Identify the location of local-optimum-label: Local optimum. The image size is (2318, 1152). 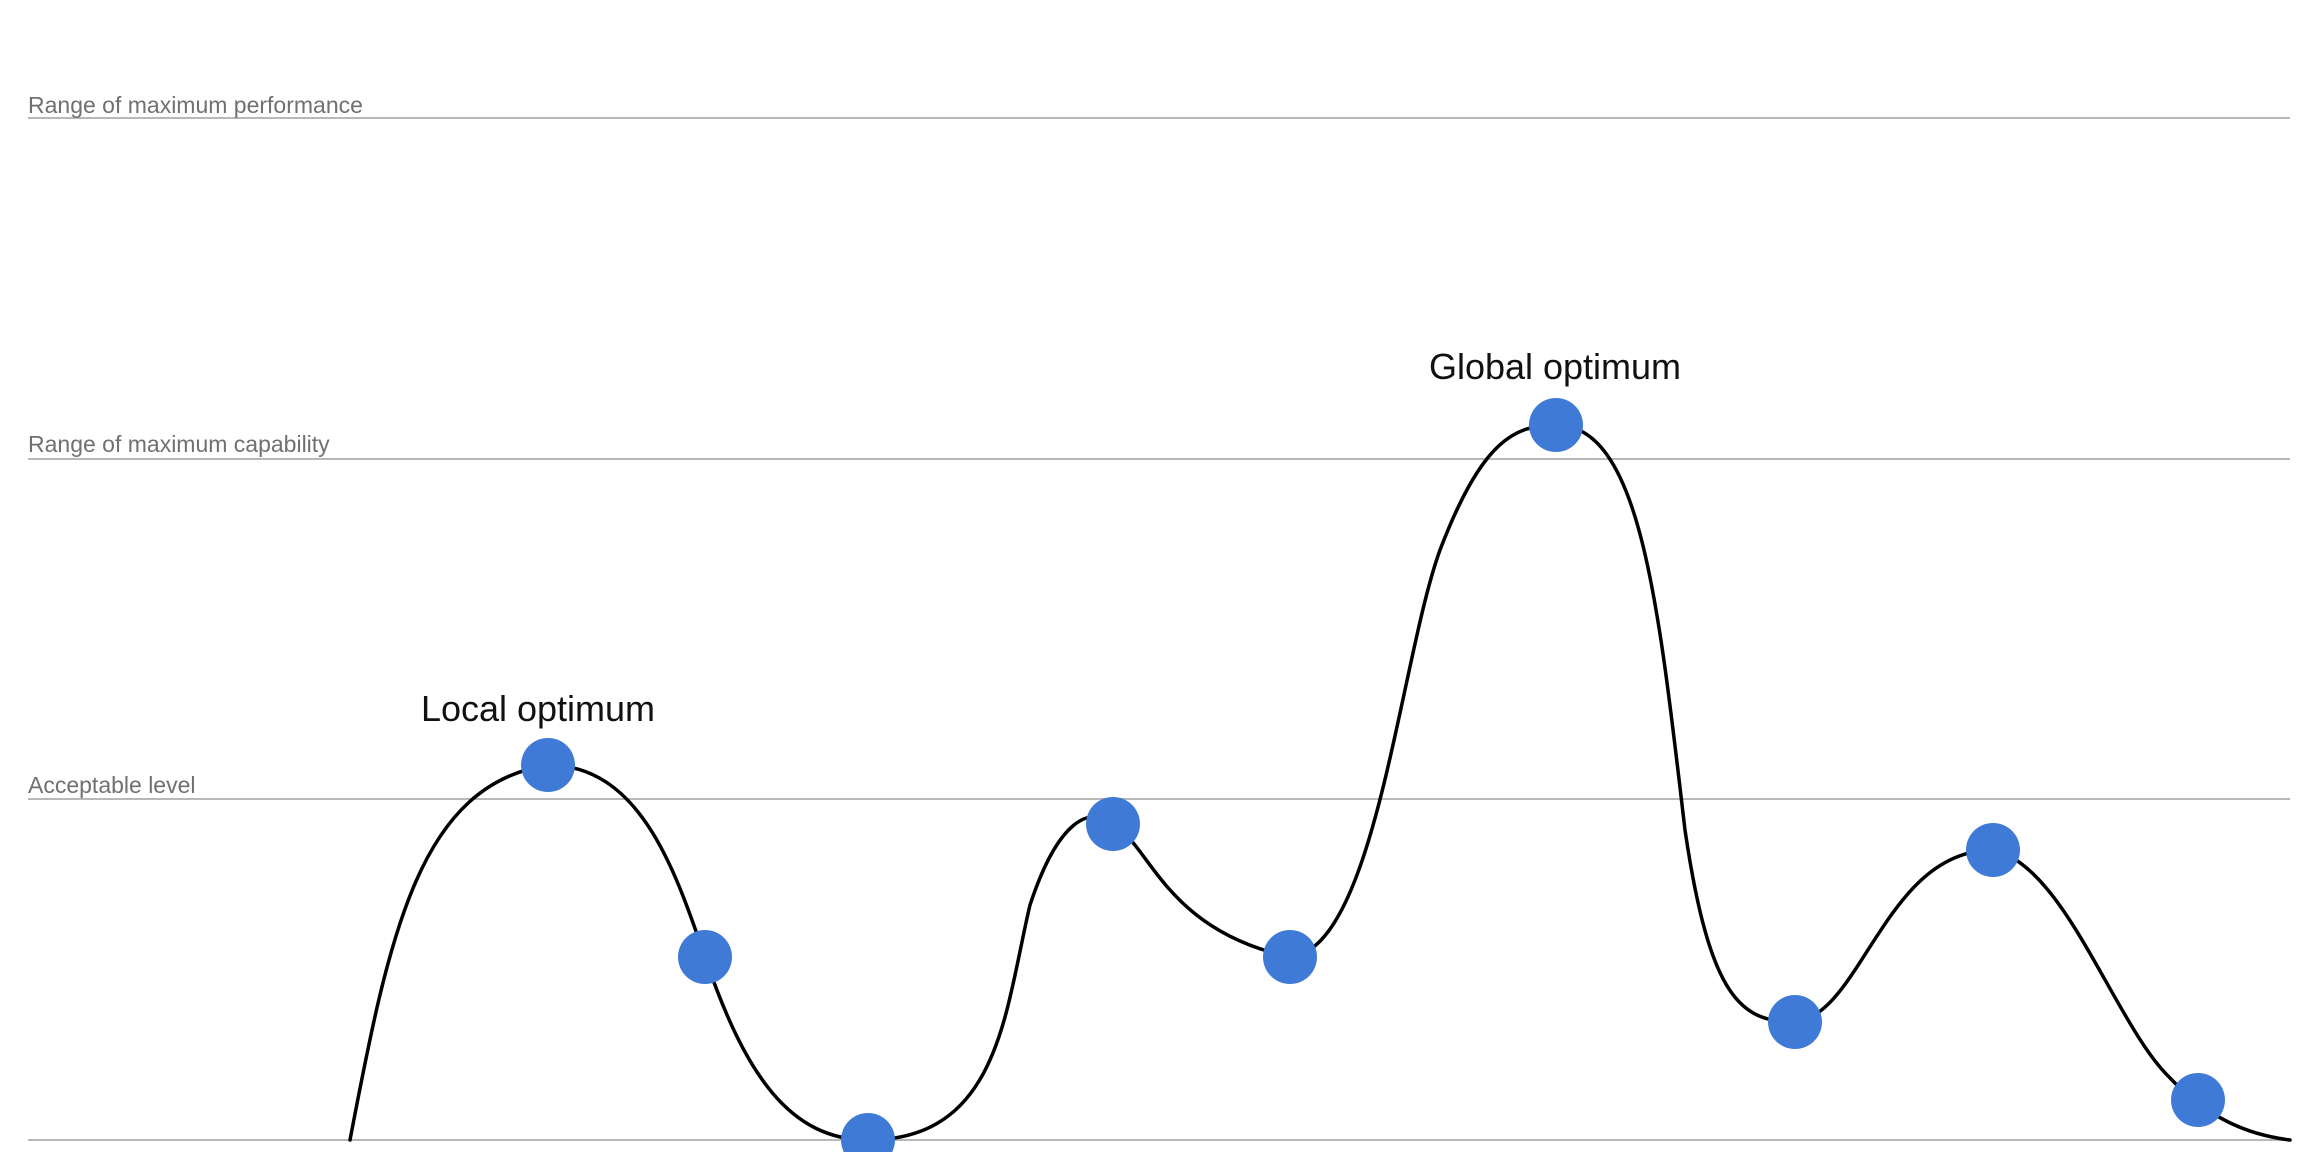
(538, 708).